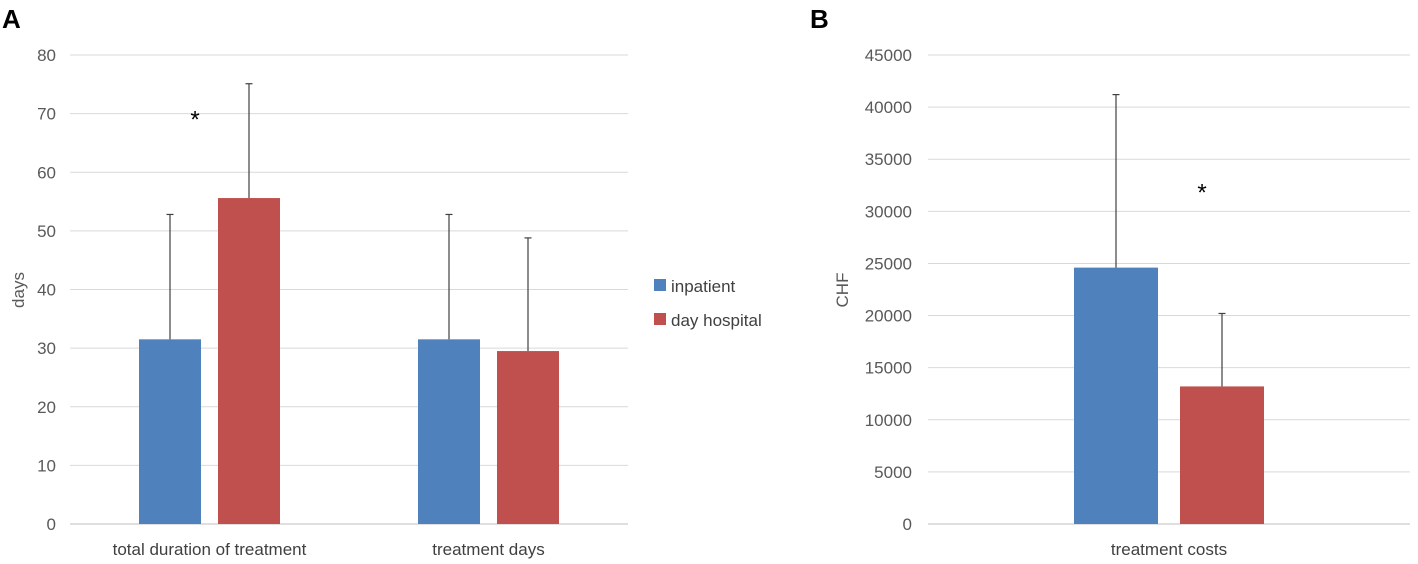 The width and height of the screenshot is (1418, 564). Describe the element at coordinates (488, 549) in the screenshot. I see `category-label: treatment days` at that location.